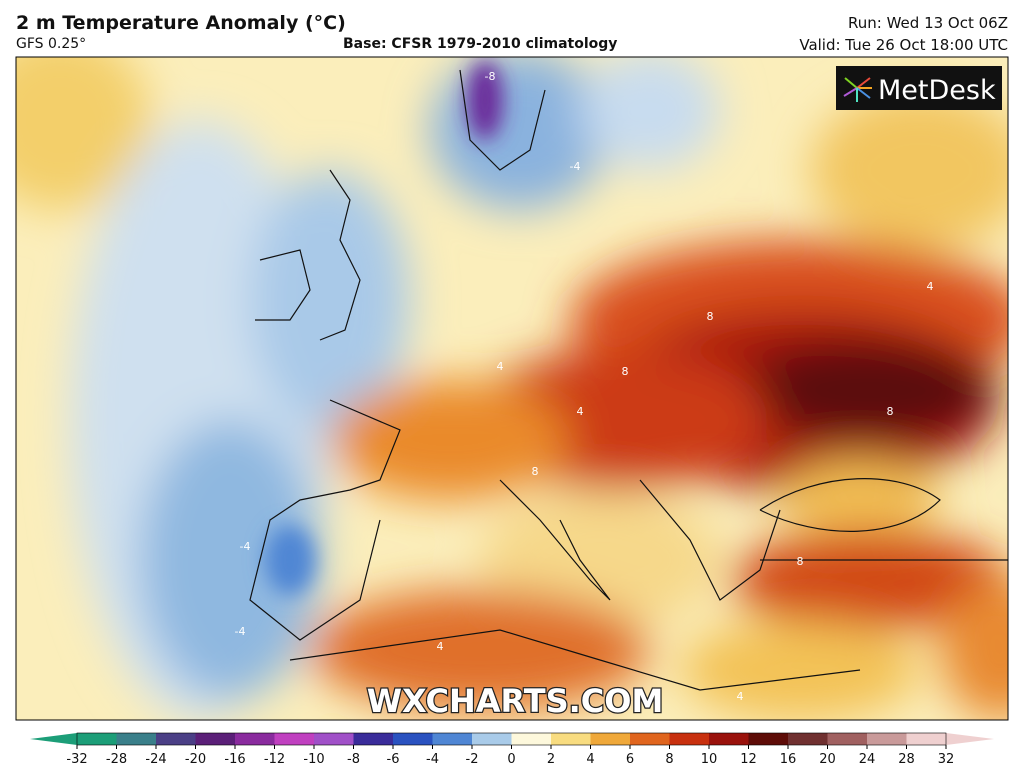 This screenshot has width=1024, height=784. I want to click on logo-icon, so click(857, 89).